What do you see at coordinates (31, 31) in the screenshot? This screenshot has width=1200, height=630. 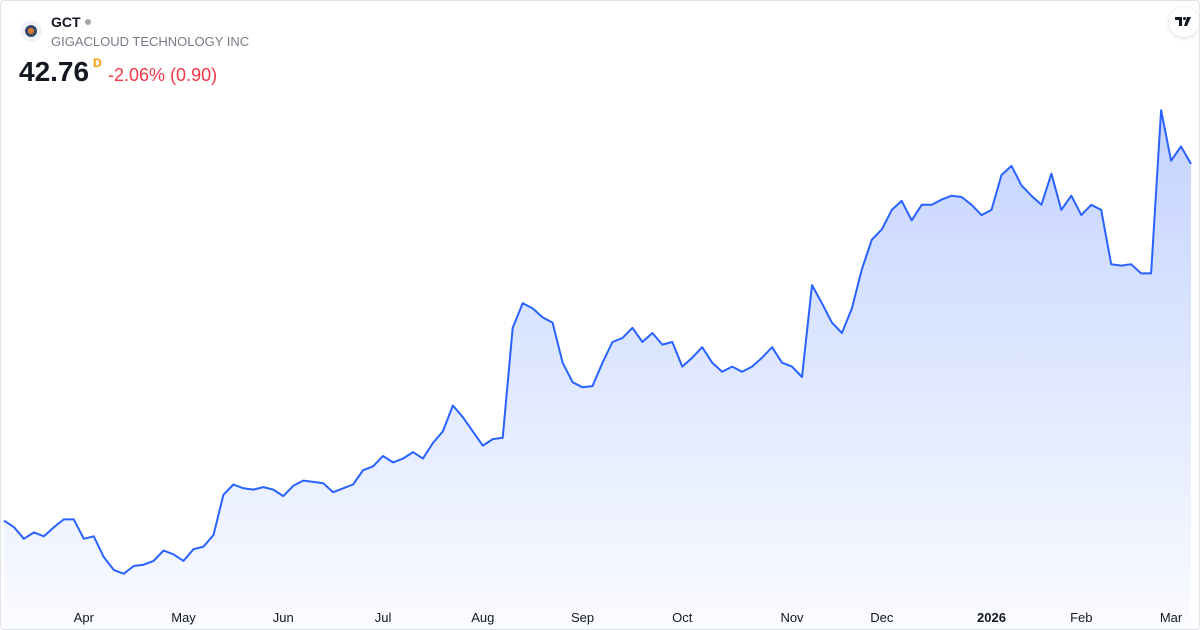 I see `company-logo` at bounding box center [31, 31].